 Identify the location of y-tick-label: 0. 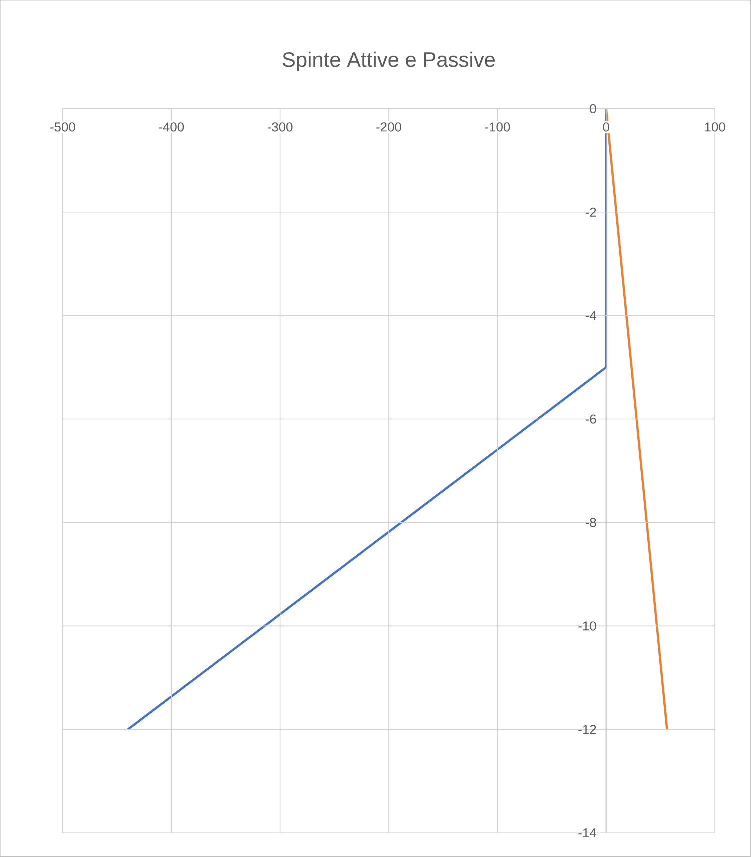
(593, 109).